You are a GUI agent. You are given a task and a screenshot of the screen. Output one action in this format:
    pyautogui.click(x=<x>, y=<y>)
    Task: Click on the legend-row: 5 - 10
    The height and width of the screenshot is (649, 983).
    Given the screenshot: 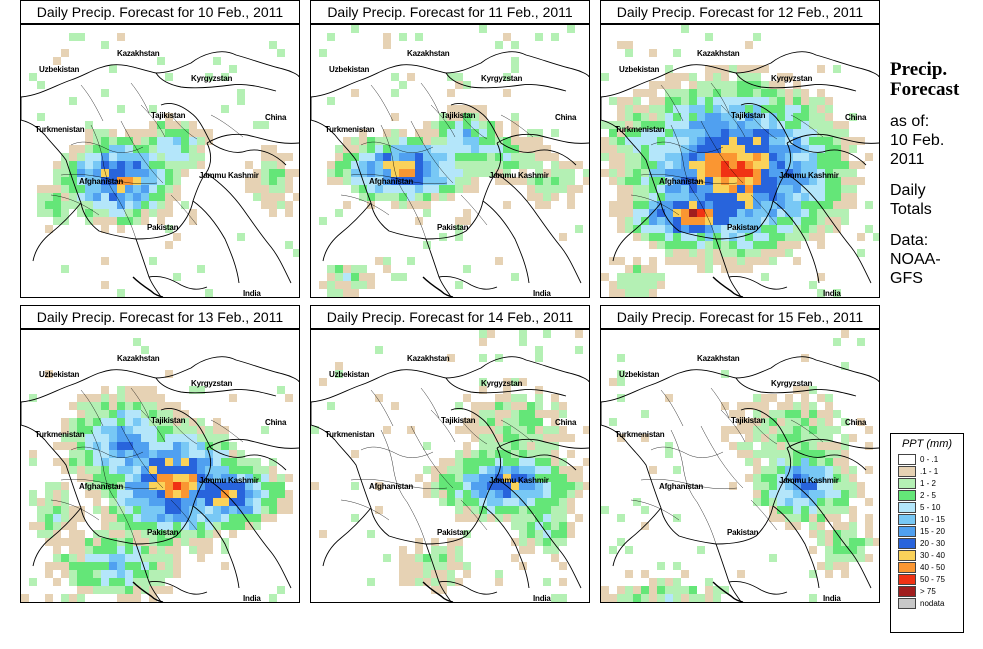 What is the action you would take?
    pyautogui.click(x=930, y=507)
    